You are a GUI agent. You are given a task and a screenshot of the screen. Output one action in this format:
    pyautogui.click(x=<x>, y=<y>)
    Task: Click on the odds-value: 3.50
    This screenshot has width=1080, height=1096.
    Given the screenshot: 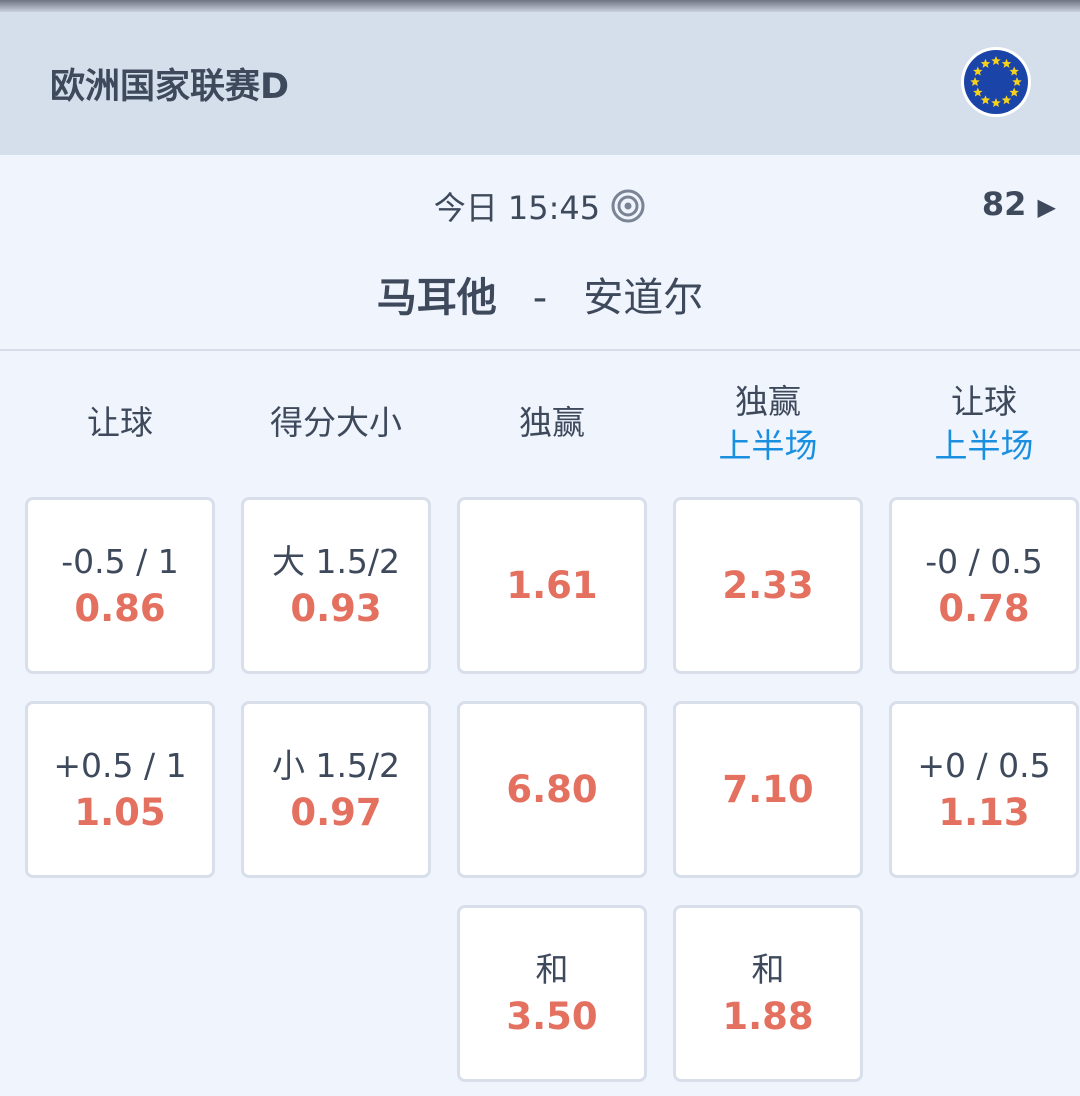 What is the action you would take?
    pyautogui.click(x=552, y=1016)
    